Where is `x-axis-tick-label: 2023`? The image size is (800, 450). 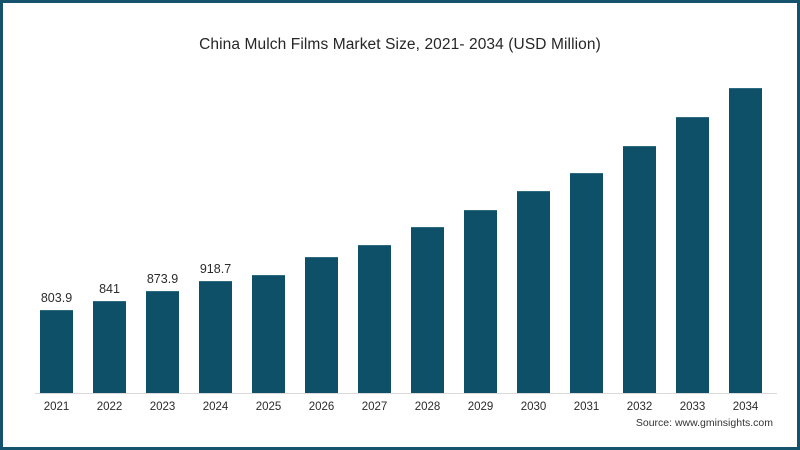 x-axis-tick-label: 2023 is located at coordinates (162, 407).